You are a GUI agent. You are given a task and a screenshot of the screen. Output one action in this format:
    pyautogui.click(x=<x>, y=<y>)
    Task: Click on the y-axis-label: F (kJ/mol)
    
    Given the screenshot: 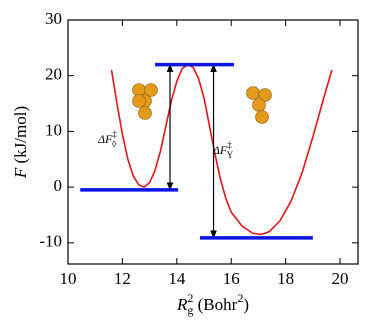 What is the action you would take?
    pyautogui.click(x=20, y=142)
    